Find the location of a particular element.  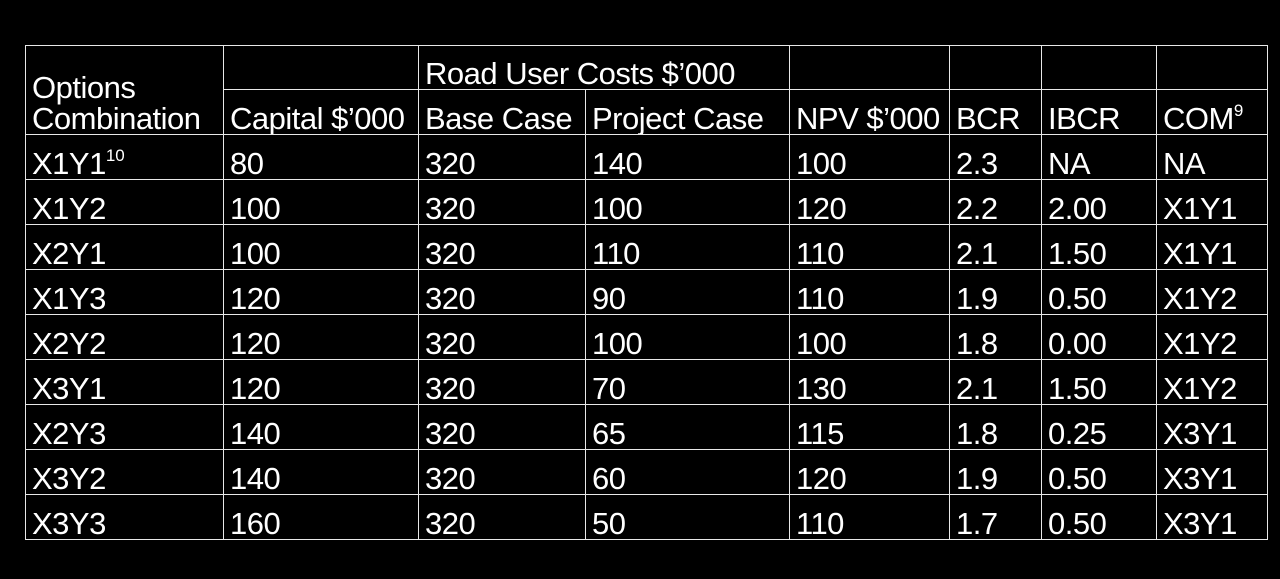

option-cell: X1Y110 is located at coordinates (124, 157).